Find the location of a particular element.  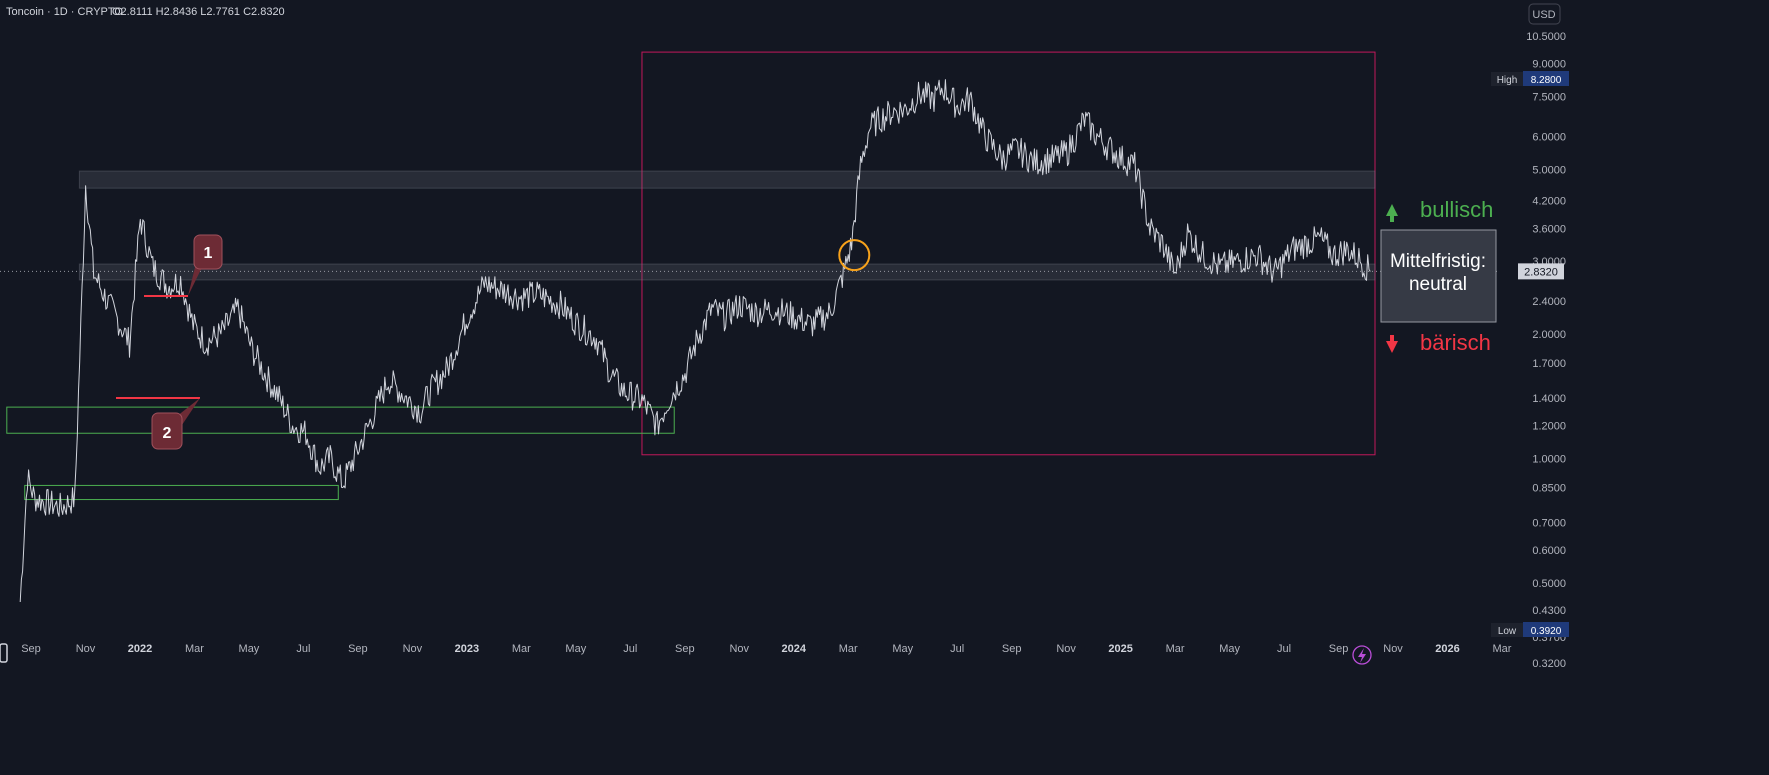

bullish-arrow-icon is located at coordinates (1392, 213).